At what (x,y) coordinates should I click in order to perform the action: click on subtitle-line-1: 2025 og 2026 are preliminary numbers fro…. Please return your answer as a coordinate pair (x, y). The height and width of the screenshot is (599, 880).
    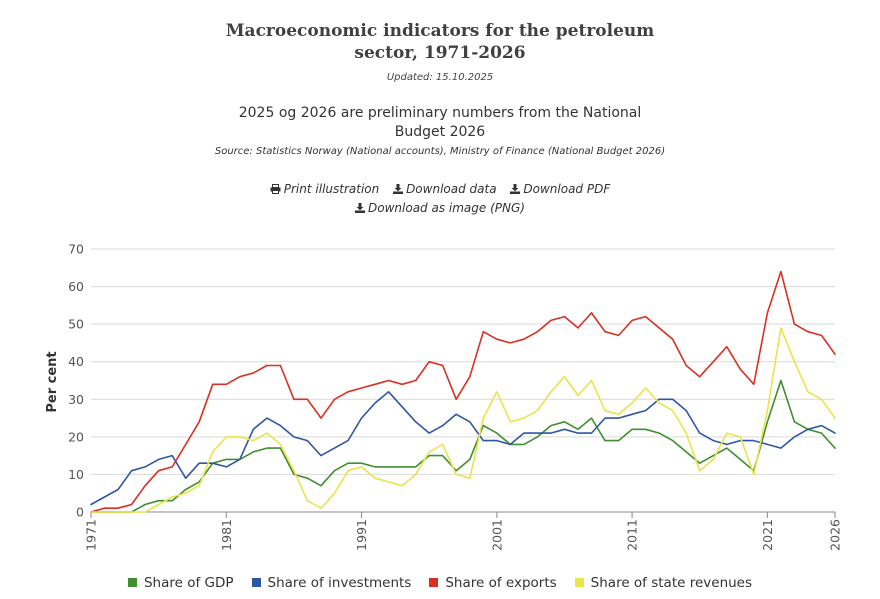
    Looking at the image, I should click on (440, 113).